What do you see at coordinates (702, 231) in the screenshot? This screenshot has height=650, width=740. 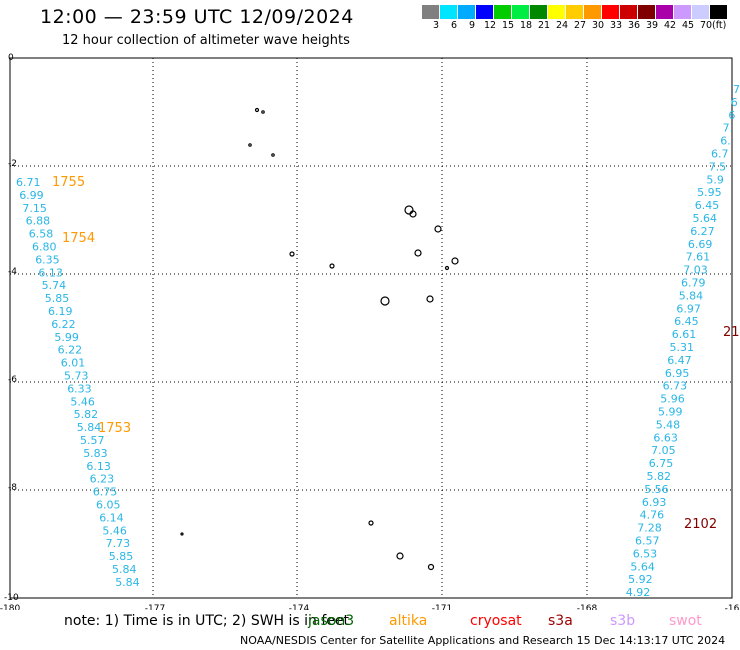 I see `wave-height-value: 6.27` at bounding box center [702, 231].